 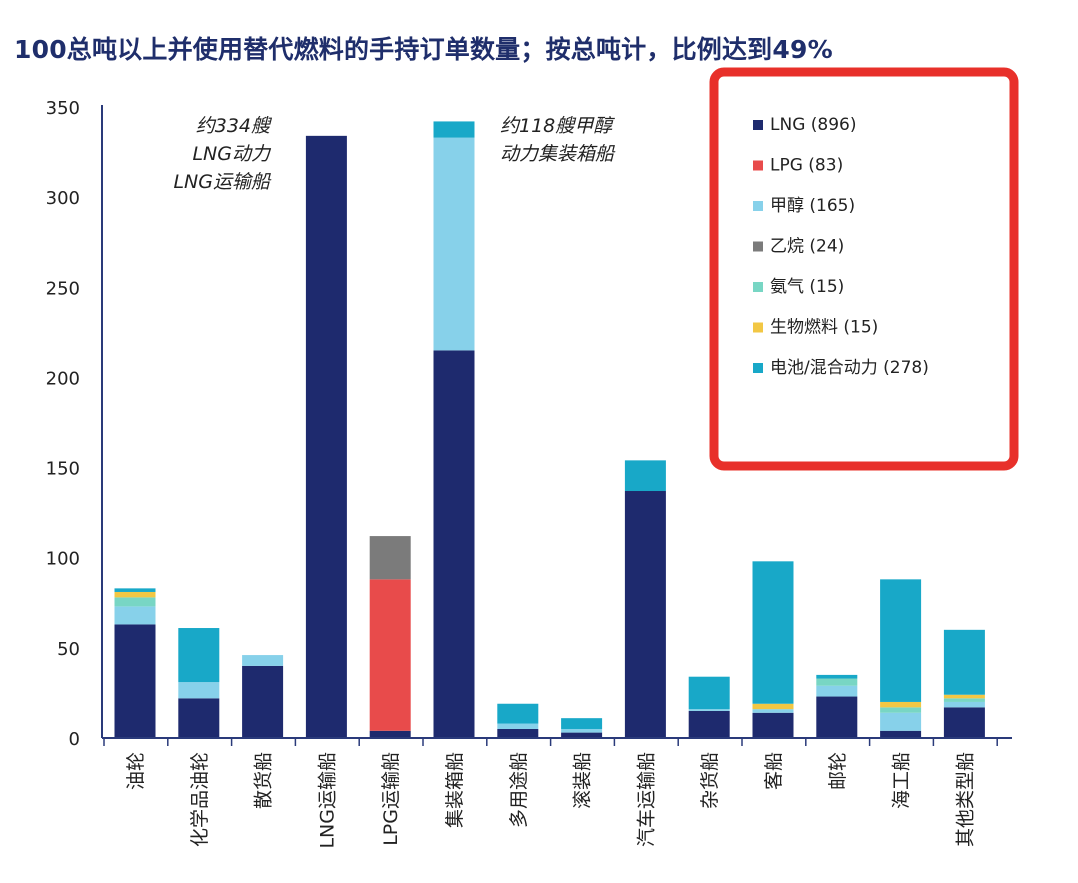 I want to click on annotation-text: 约334艘, so click(x=234, y=126).